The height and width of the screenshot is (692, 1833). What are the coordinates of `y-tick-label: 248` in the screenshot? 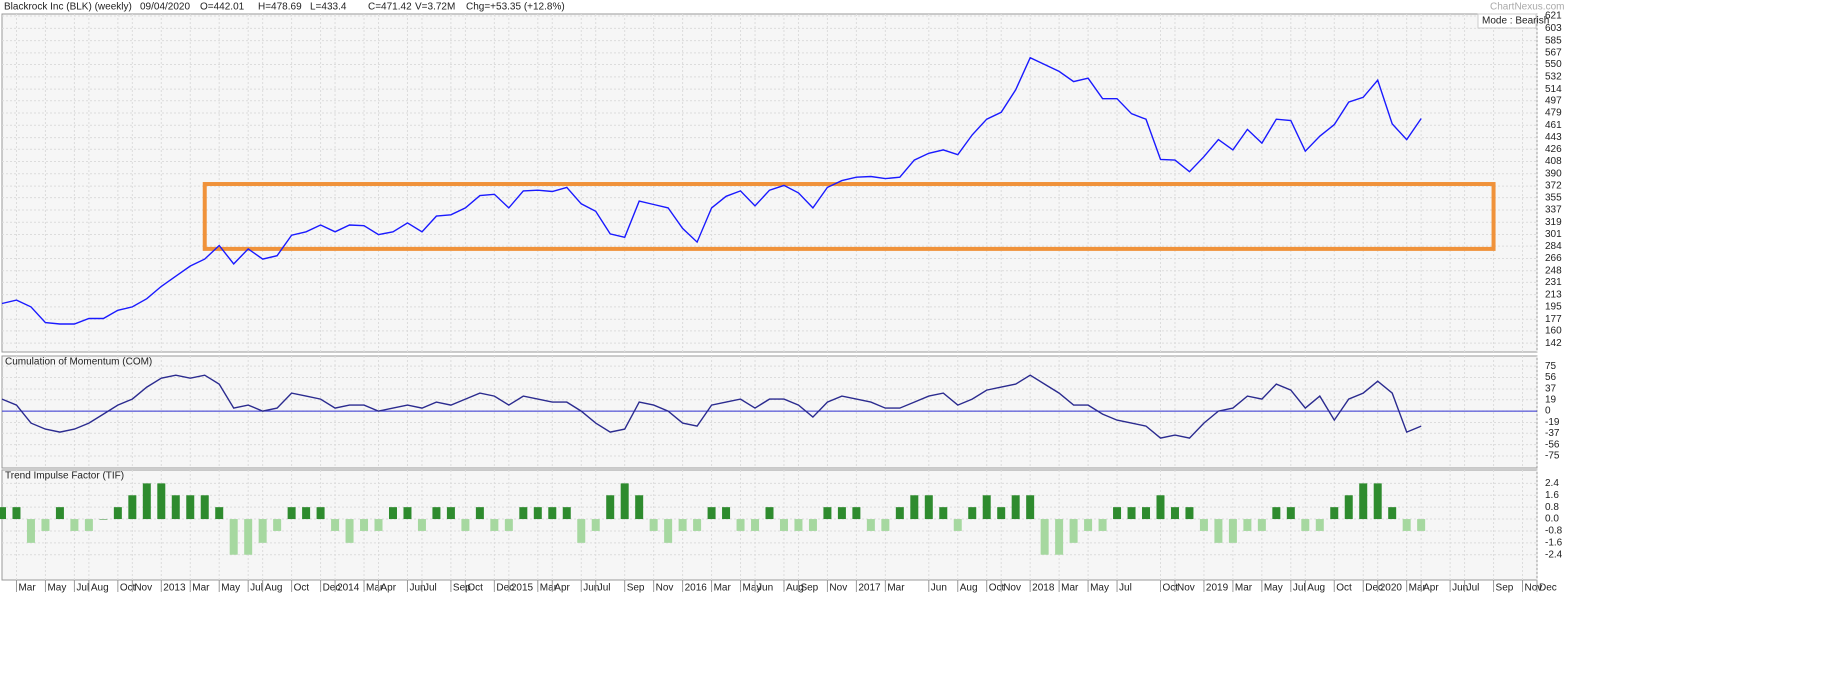 It's located at (1553, 270).